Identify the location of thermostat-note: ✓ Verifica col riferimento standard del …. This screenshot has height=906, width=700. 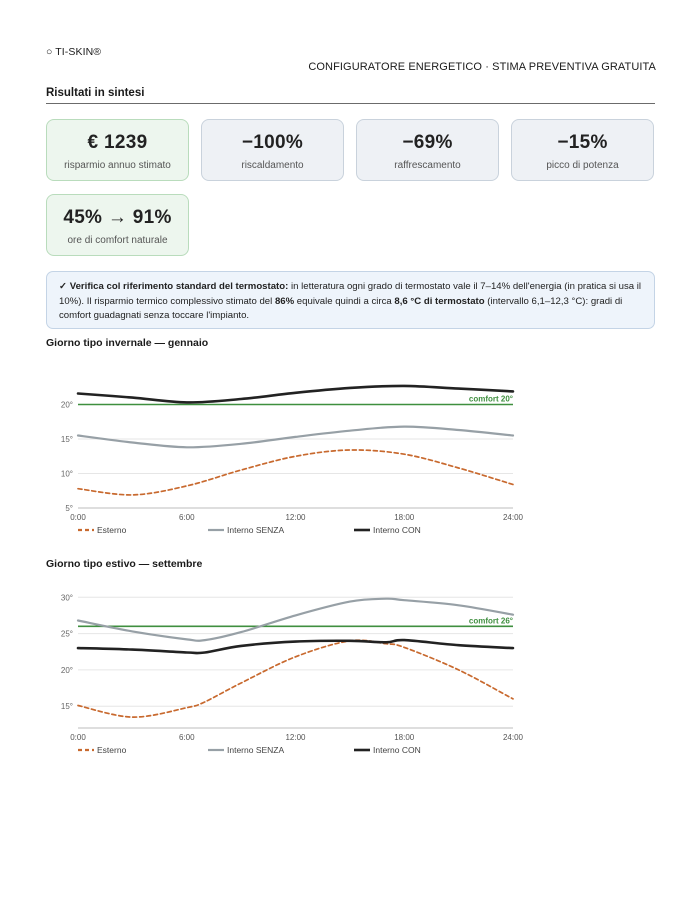
(350, 300).